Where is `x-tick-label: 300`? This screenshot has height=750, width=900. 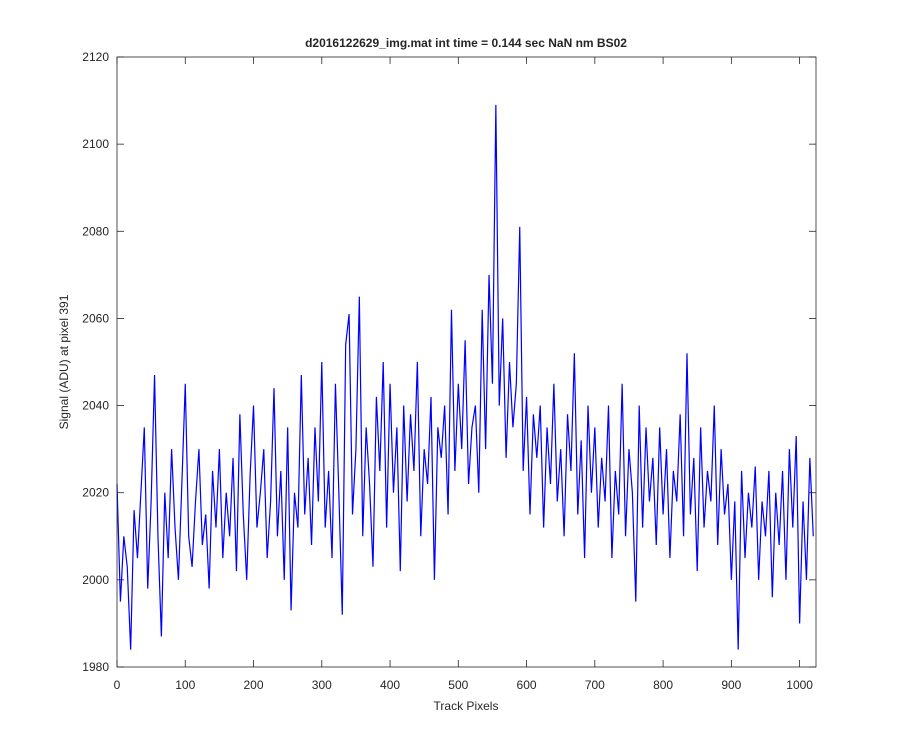 x-tick-label: 300 is located at coordinates (322, 685).